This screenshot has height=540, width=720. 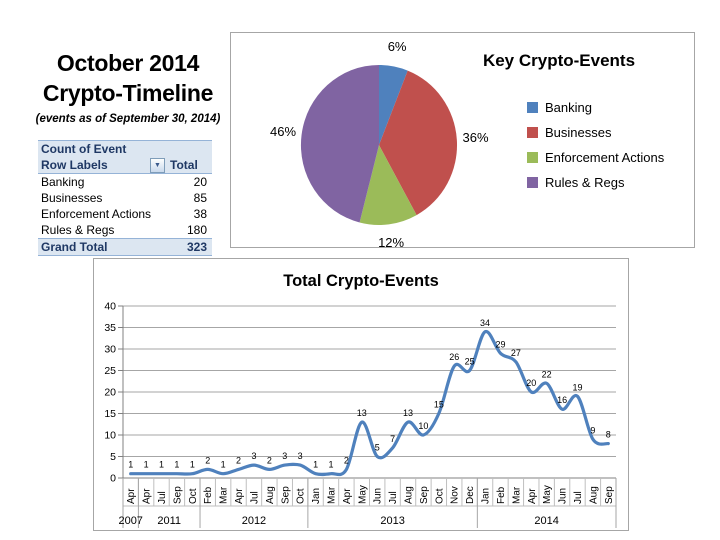 What do you see at coordinates (110, 307) in the screenshot?
I see `y-tick-label: 40` at bounding box center [110, 307].